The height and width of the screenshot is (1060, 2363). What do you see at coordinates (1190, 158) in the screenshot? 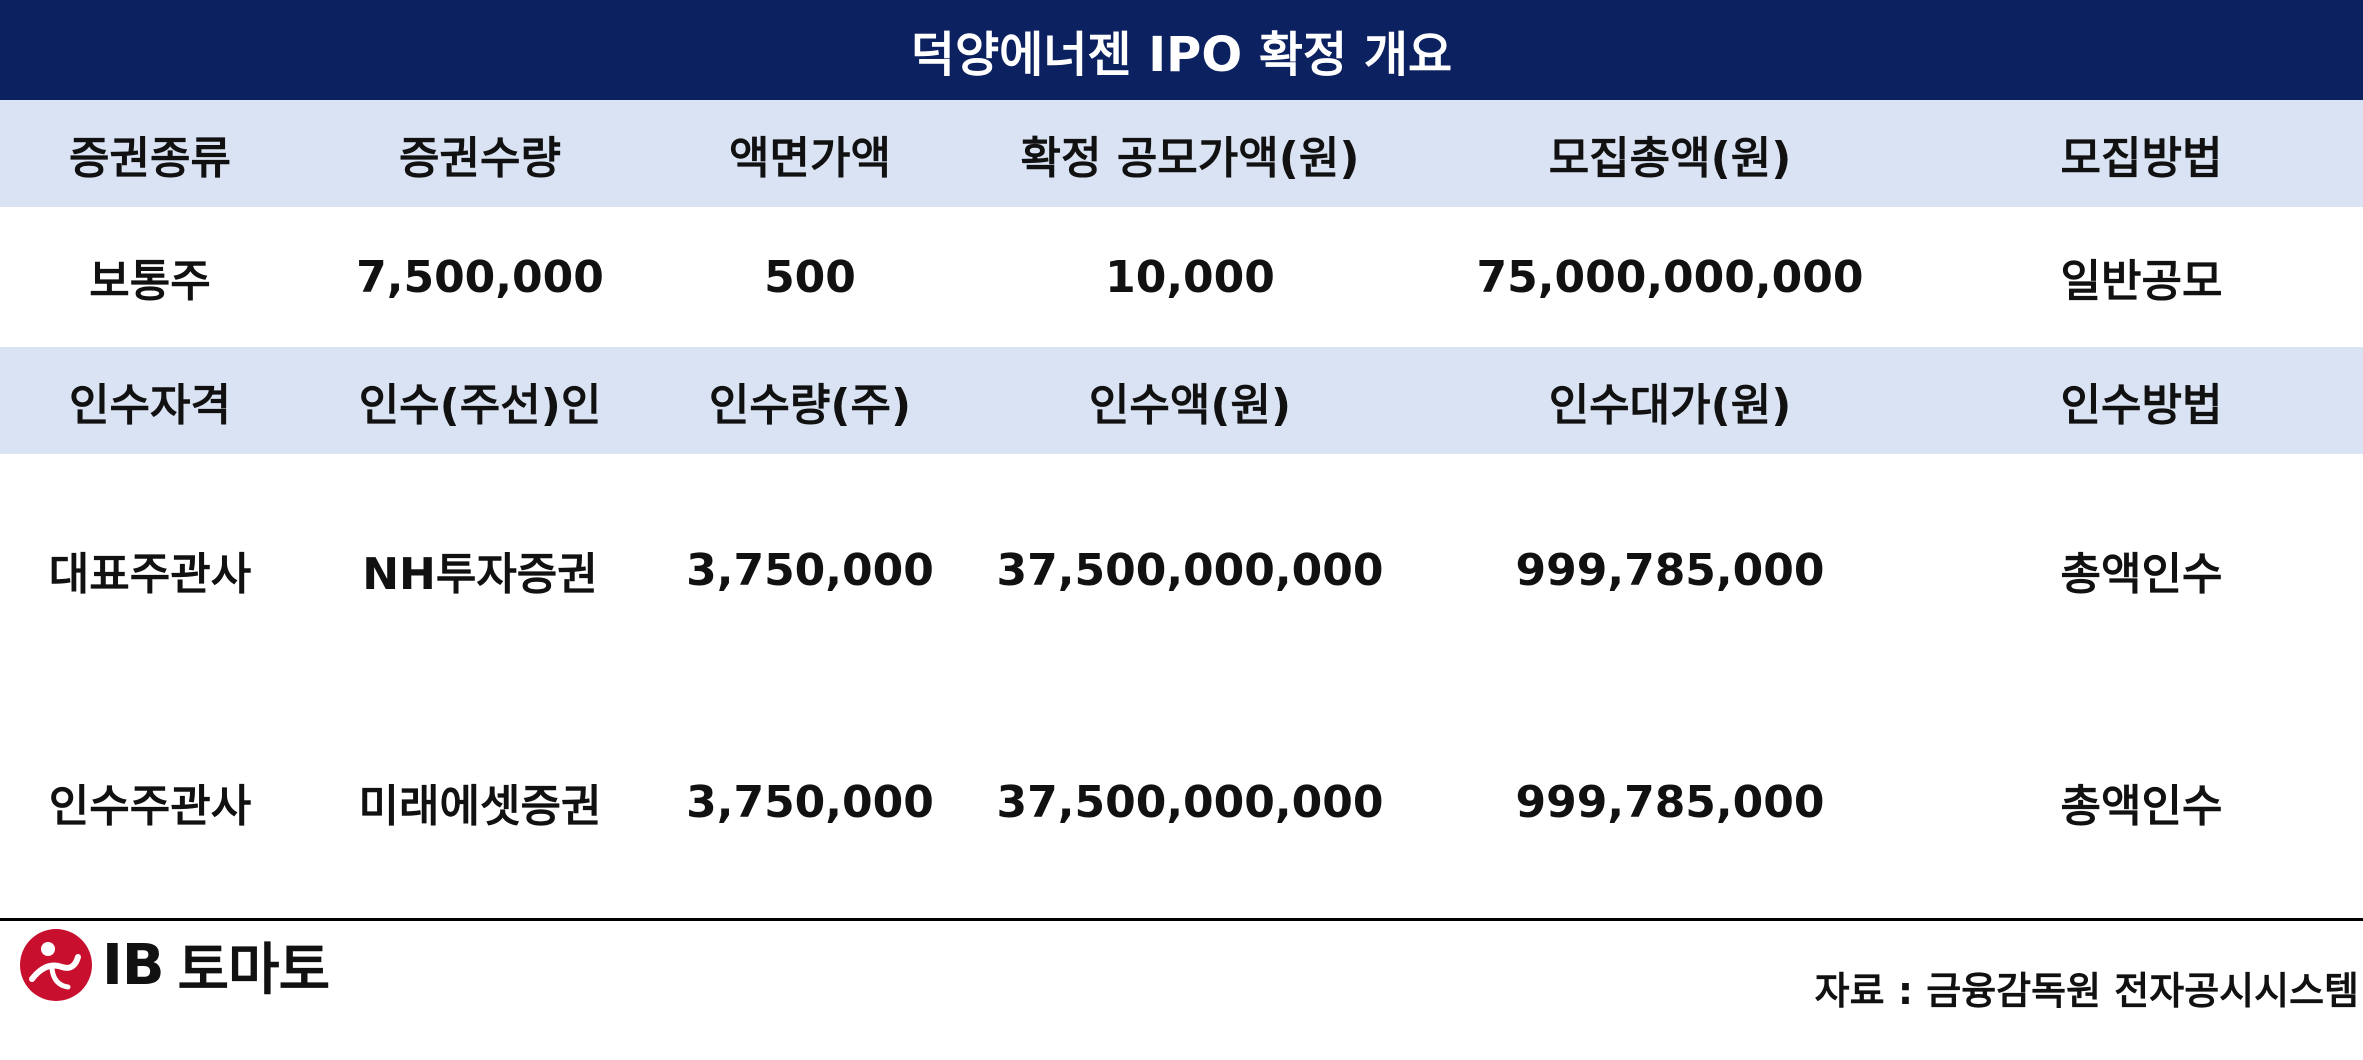
I see `header-cell: 확정 공모가액(원)` at bounding box center [1190, 158].